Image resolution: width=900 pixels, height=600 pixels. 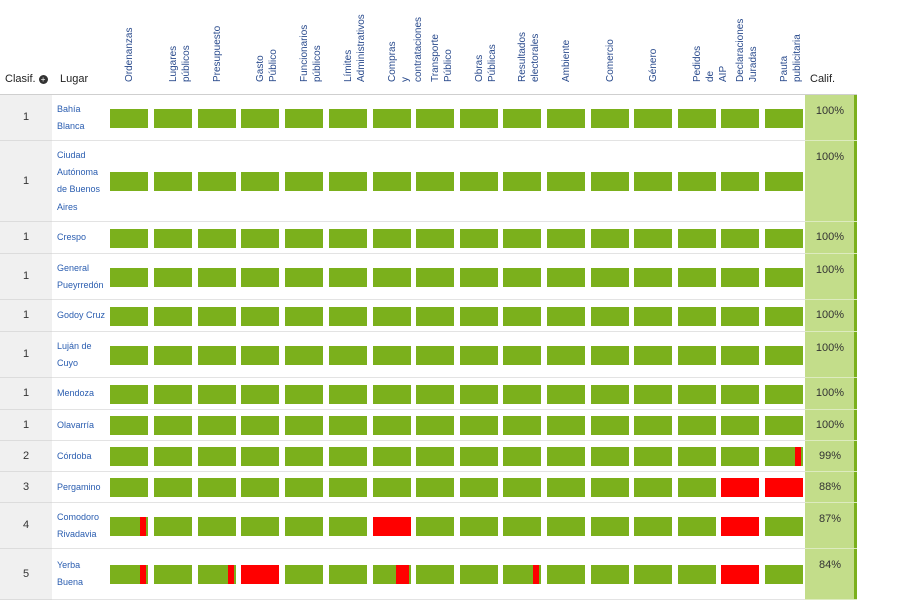 What do you see at coordinates (82, 425) in the screenshot?
I see `place-link: Olavarría` at bounding box center [82, 425].